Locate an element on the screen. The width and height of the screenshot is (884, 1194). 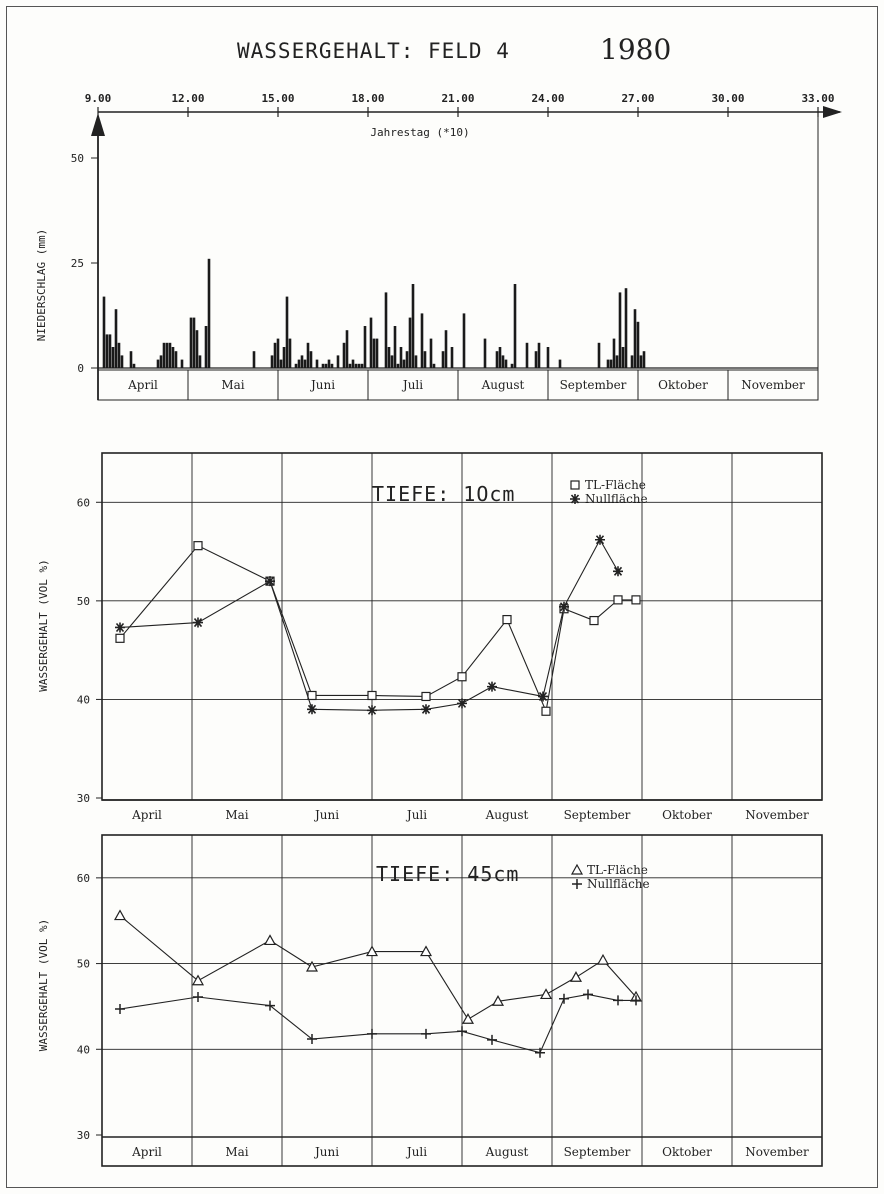
x-axis-label: Jahrestag (*10) is located at coordinates (419, 132).